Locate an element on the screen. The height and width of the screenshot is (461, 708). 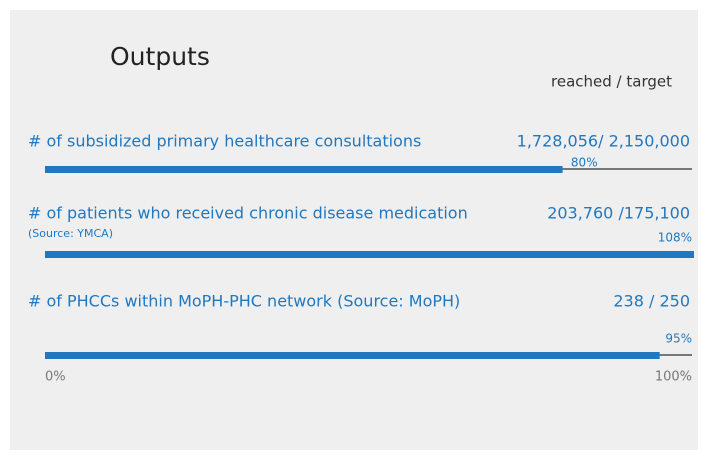
x-tick-label: 100% is located at coordinates (673, 377).